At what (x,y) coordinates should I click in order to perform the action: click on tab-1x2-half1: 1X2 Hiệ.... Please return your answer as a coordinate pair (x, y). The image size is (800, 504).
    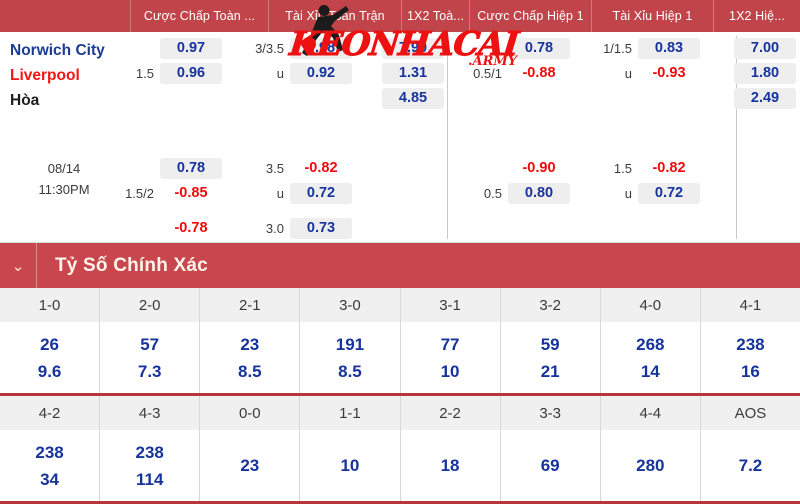
    Looking at the image, I should click on (756, 16).